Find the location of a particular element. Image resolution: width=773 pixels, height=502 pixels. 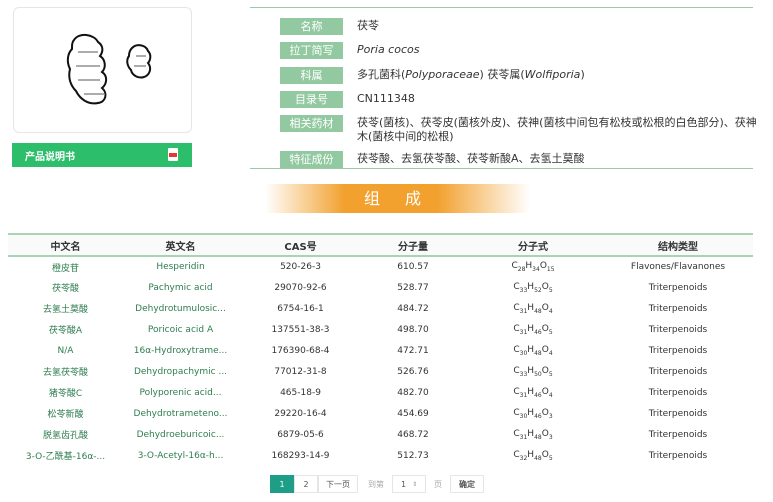

stepper-icon: ⇕ is located at coordinates (415, 484).